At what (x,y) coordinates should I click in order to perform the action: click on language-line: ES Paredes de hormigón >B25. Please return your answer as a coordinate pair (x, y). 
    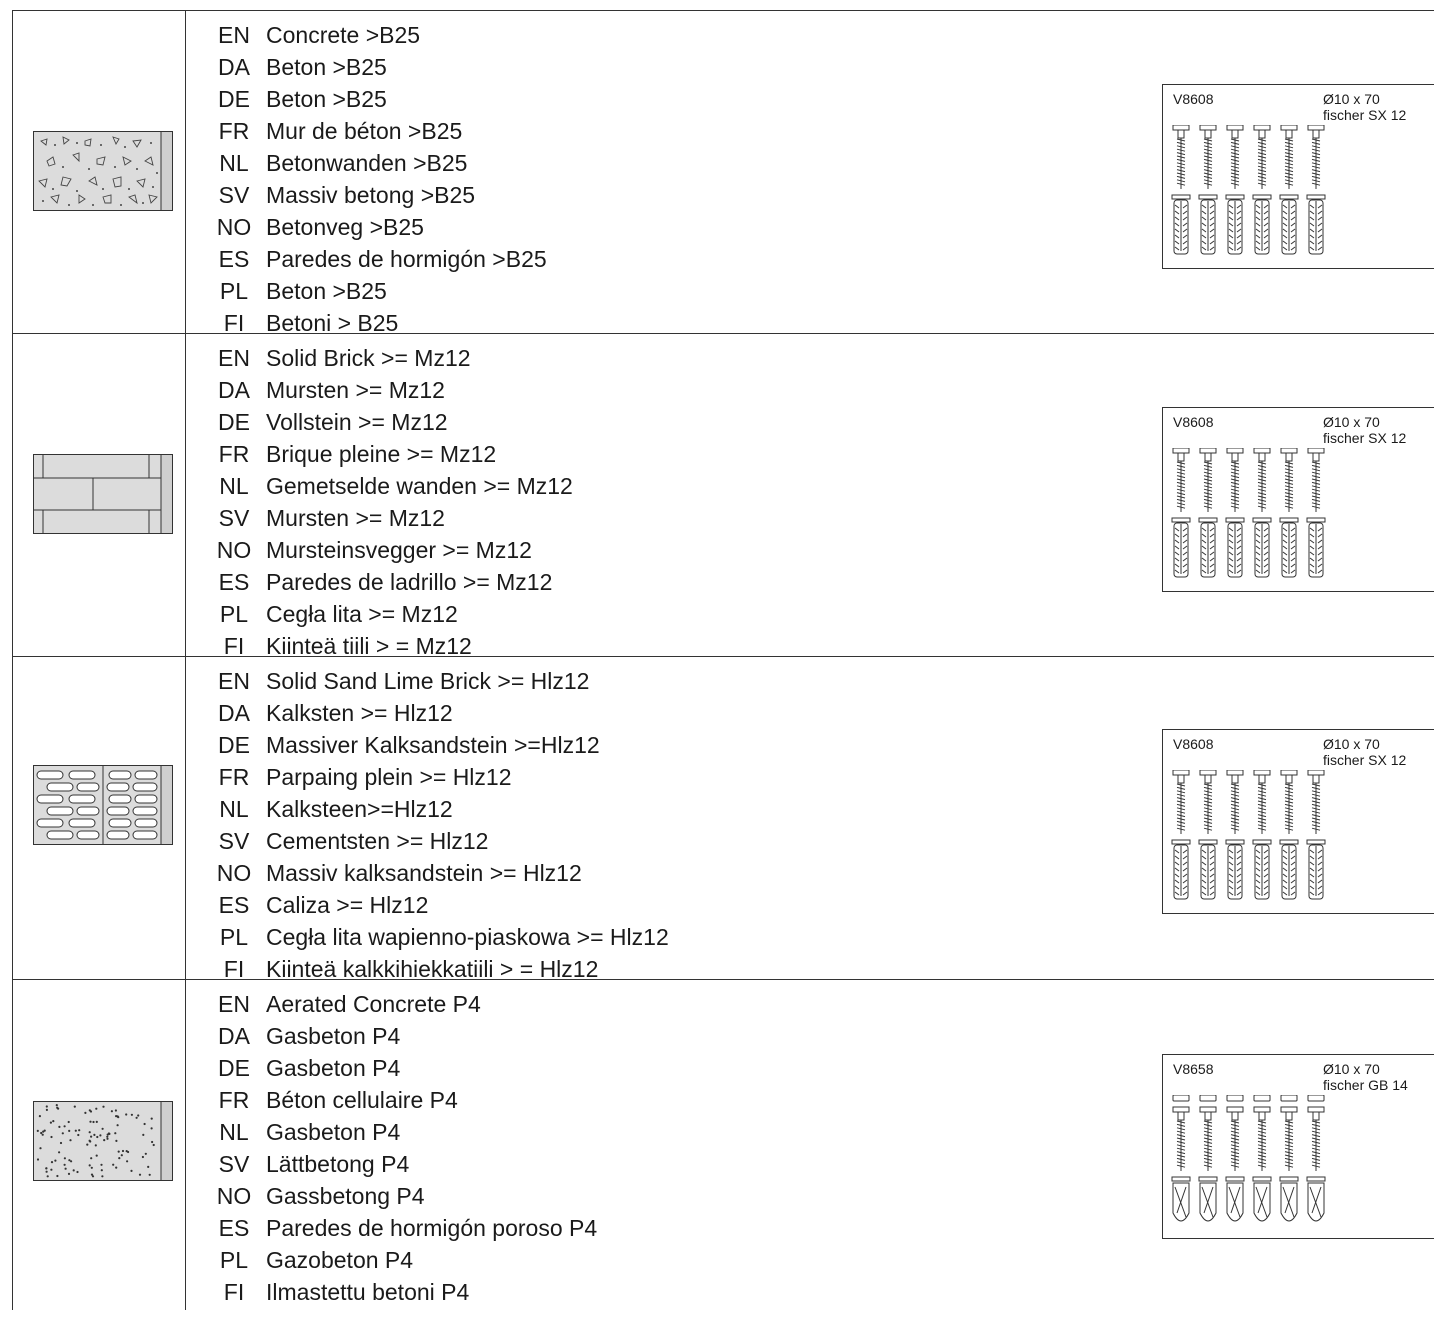
    Looking at the image, I should click on (374, 259).